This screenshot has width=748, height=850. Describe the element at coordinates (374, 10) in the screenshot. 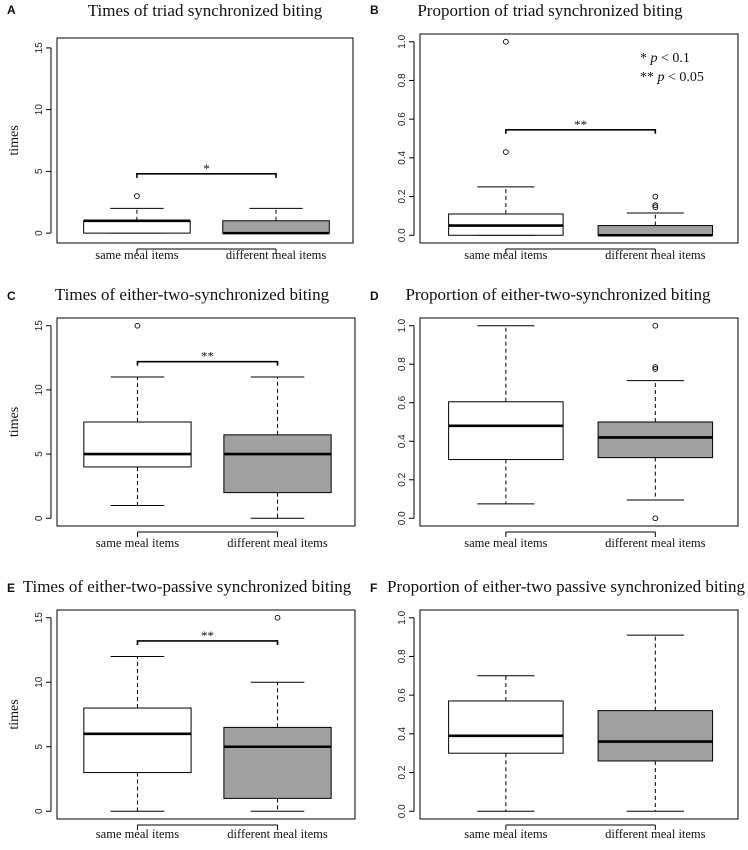

I see `panel-label: B` at that location.